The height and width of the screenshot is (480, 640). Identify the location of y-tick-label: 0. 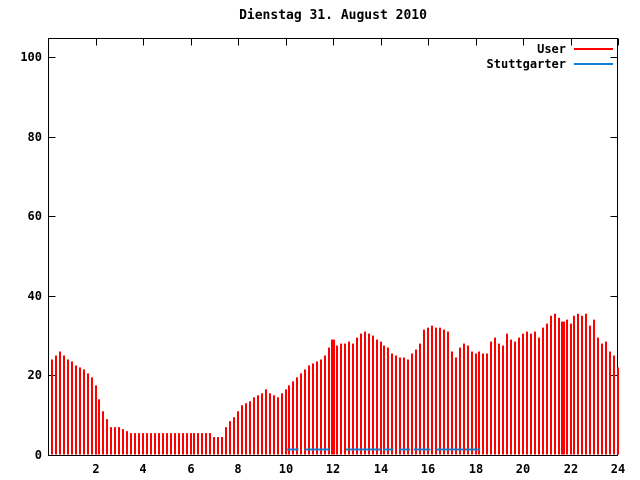
(38, 455).